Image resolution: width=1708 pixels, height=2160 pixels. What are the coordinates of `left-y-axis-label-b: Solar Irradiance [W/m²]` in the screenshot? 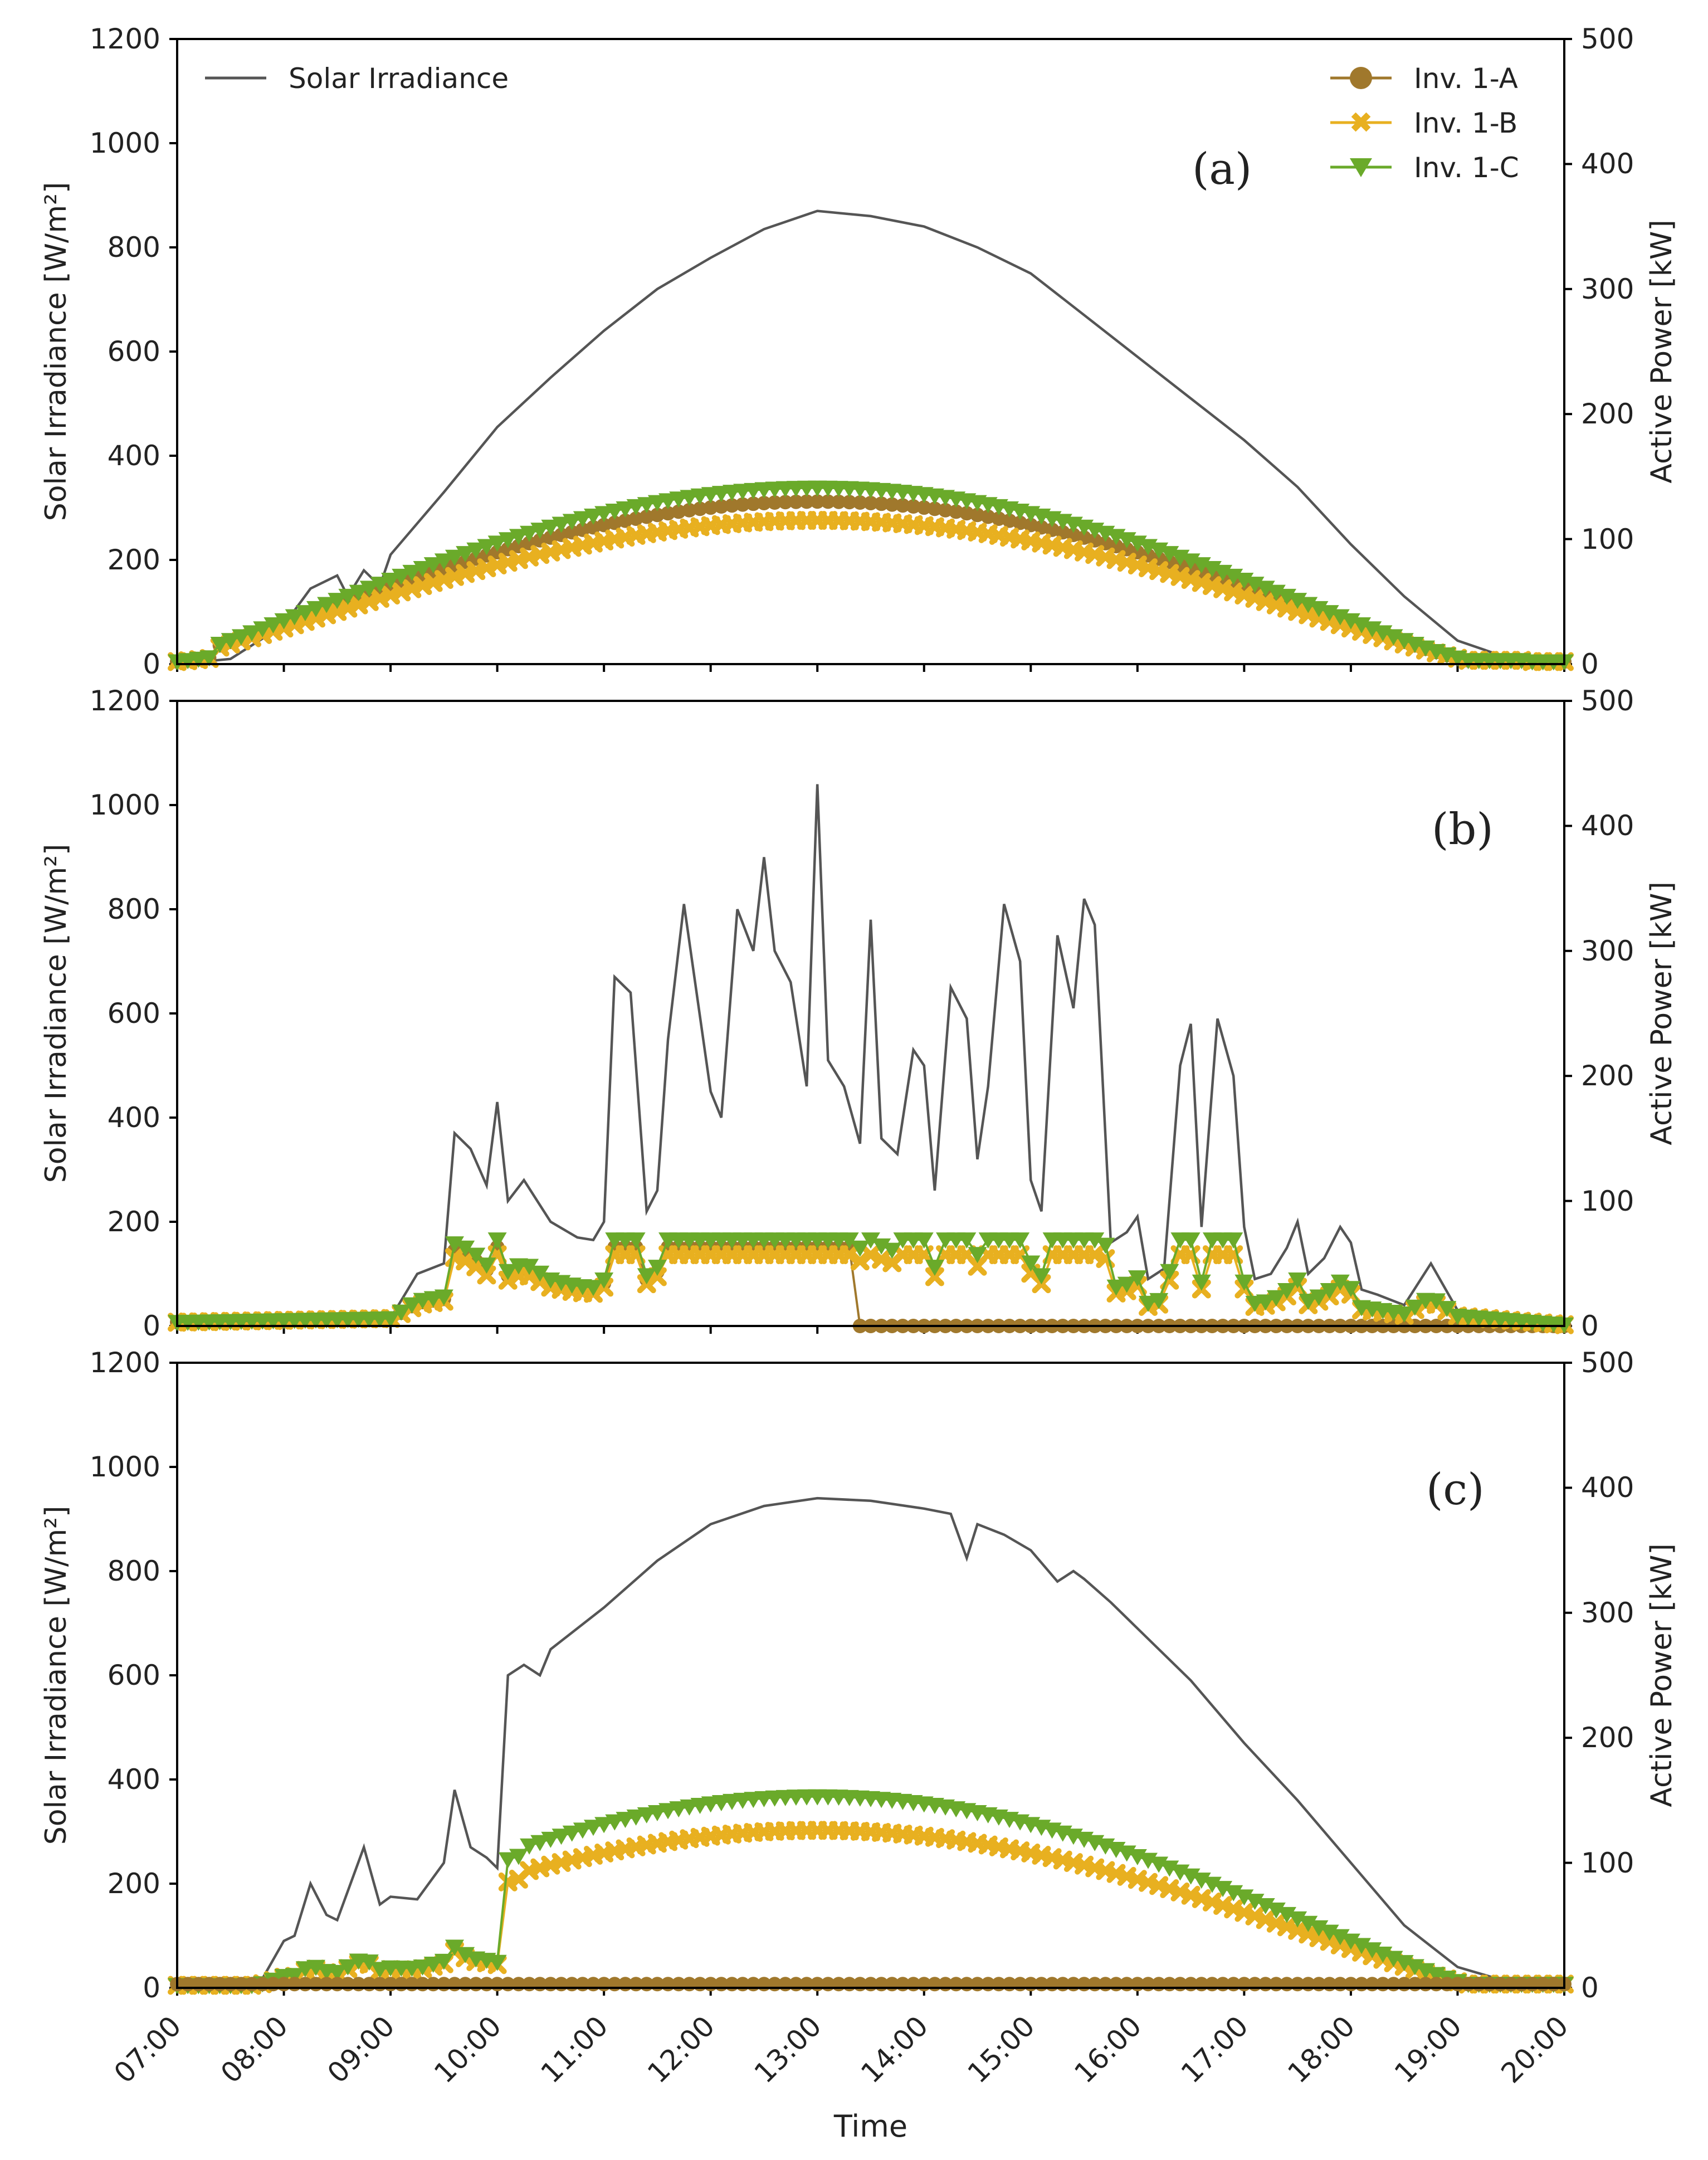 It's located at (56, 1013).